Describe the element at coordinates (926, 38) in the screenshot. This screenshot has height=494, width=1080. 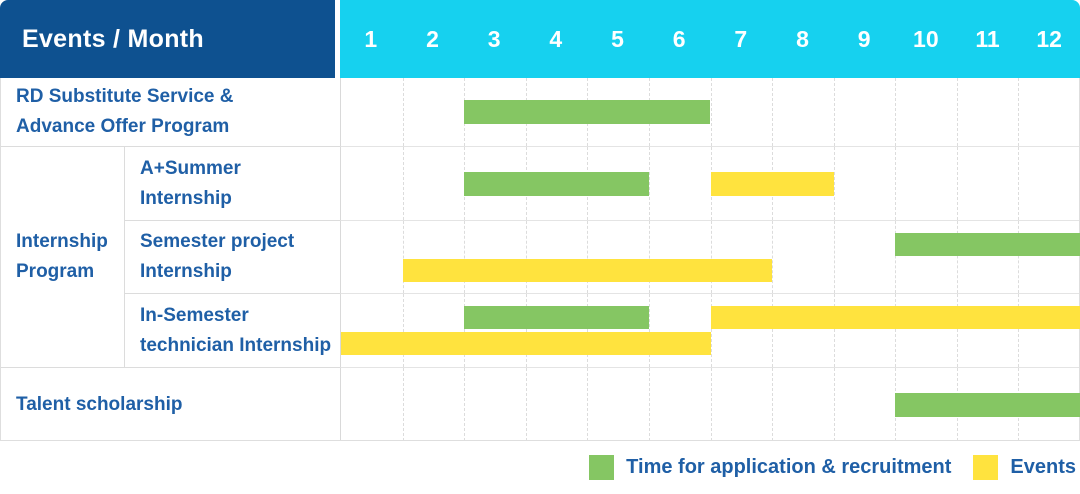
I see `month-header: 10` at that location.